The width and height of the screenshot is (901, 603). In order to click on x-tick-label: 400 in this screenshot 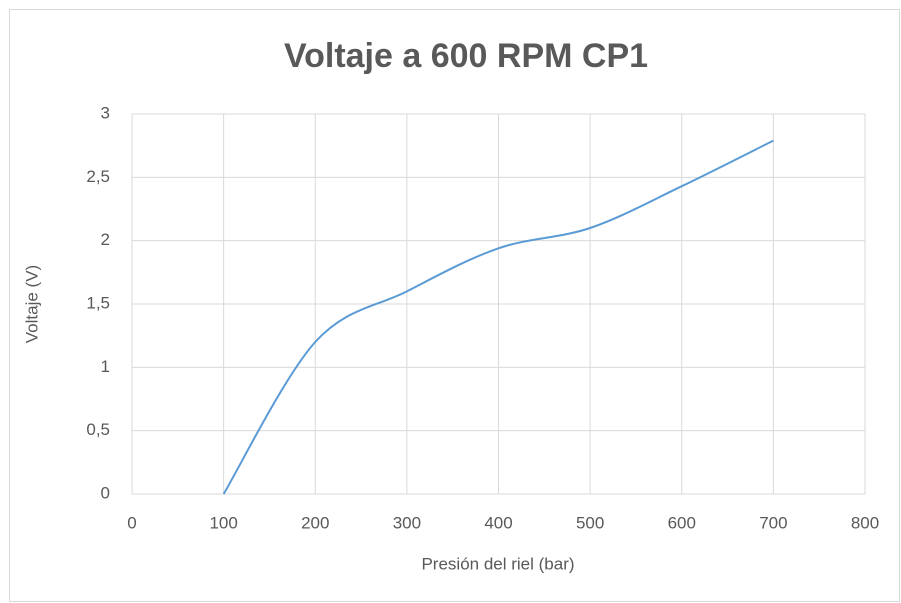, I will do `click(498, 522)`.